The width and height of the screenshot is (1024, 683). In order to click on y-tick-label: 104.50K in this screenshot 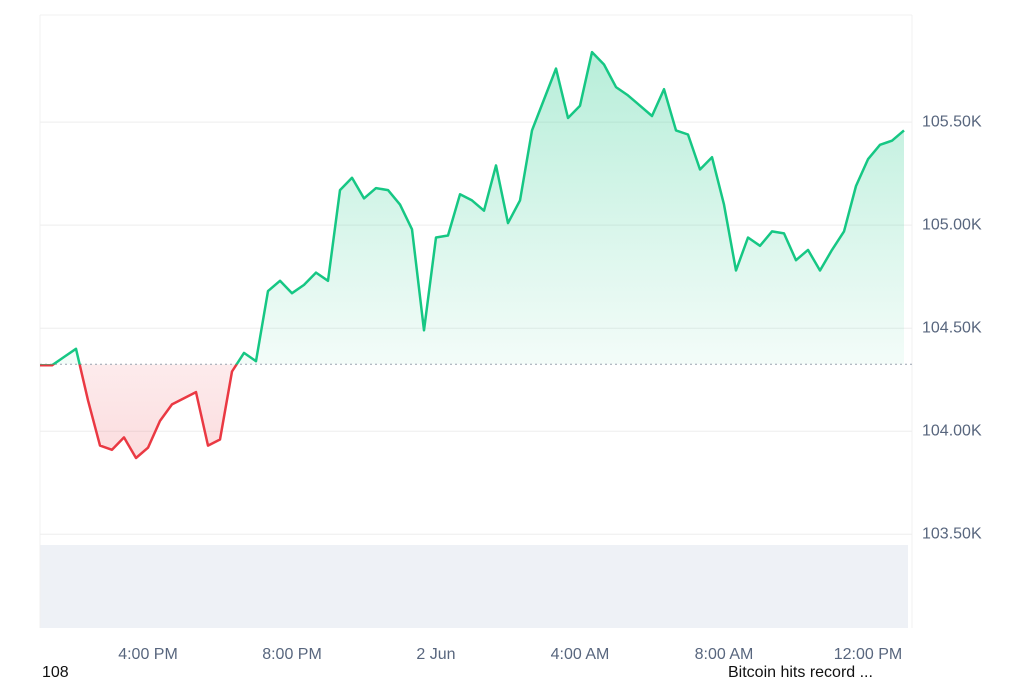, I will do `click(952, 327)`.